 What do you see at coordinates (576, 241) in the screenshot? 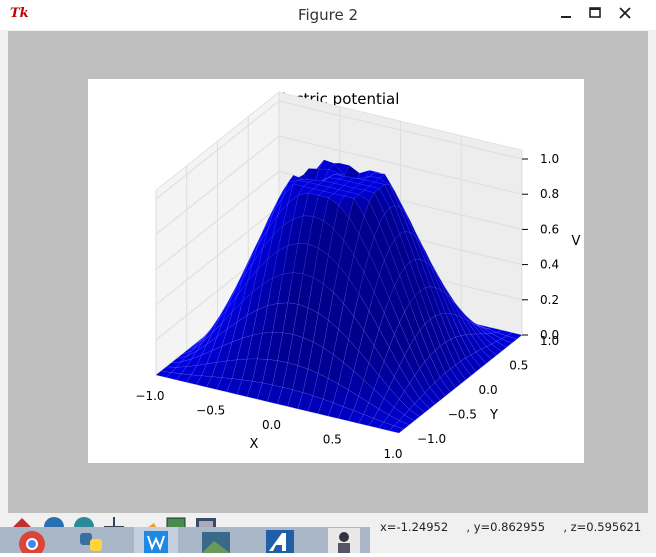
I see `z-axis-label: V` at bounding box center [576, 241].